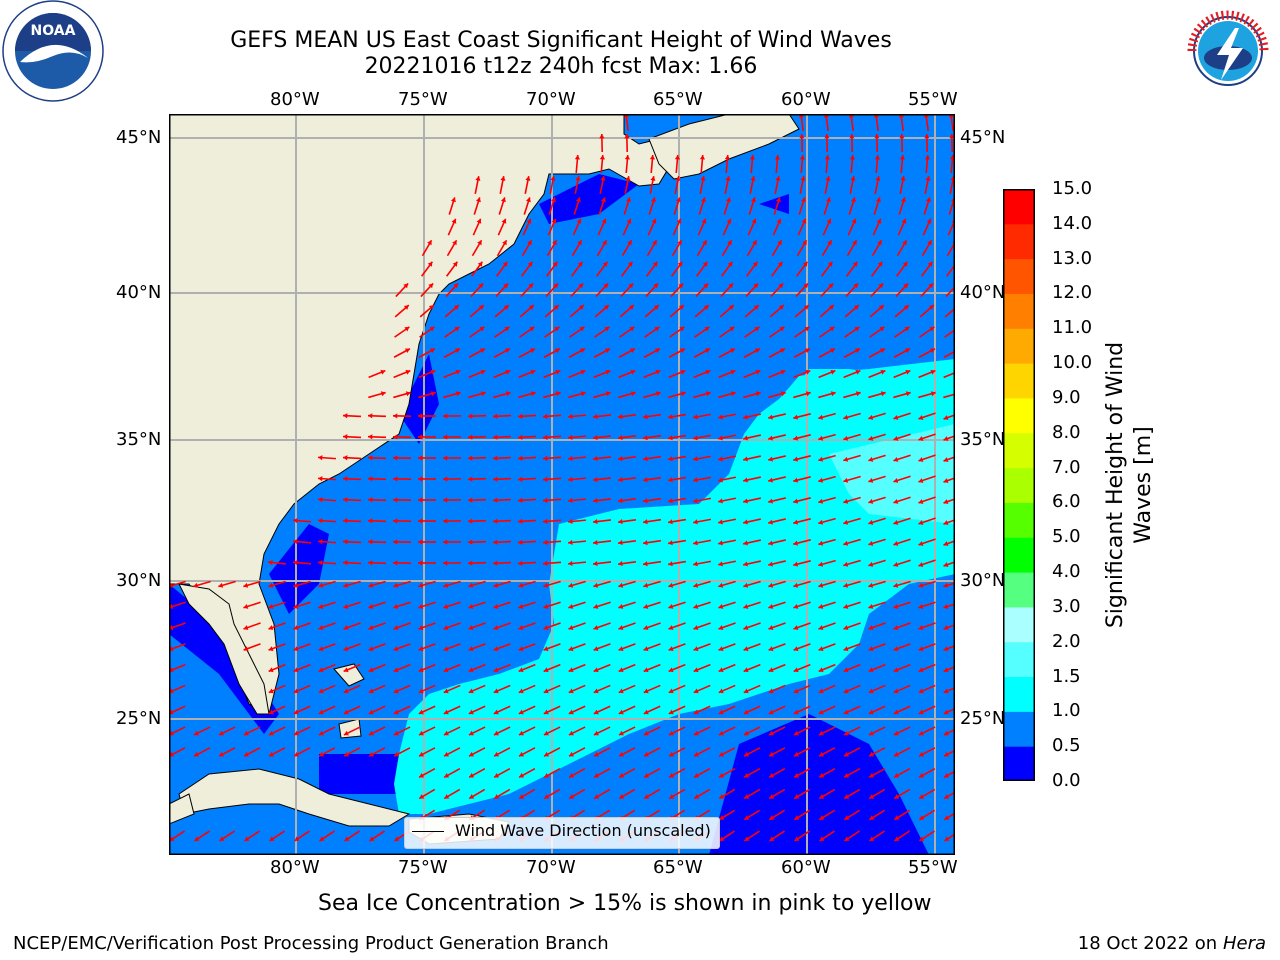 This screenshot has width=1280, height=960. I want to click on nws-logo, so click(1228, 51).